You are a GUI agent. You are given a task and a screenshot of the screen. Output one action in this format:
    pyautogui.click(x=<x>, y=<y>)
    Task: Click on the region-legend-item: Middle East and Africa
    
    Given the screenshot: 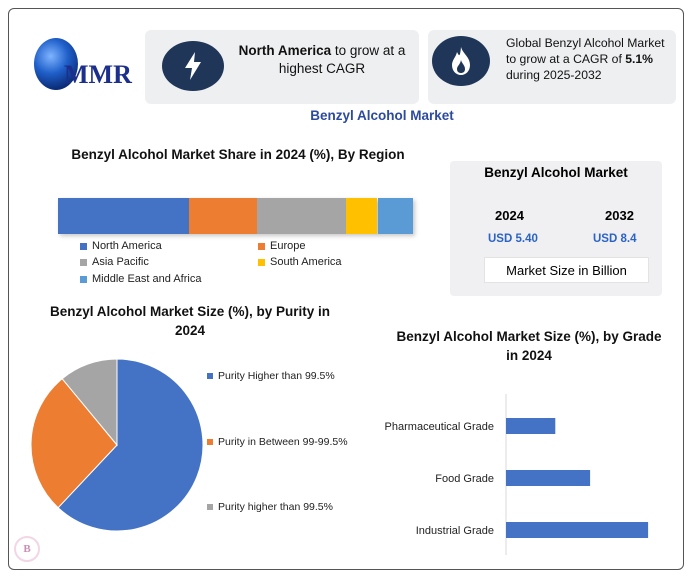 What is the action you would take?
    pyautogui.click(x=140, y=279)
    